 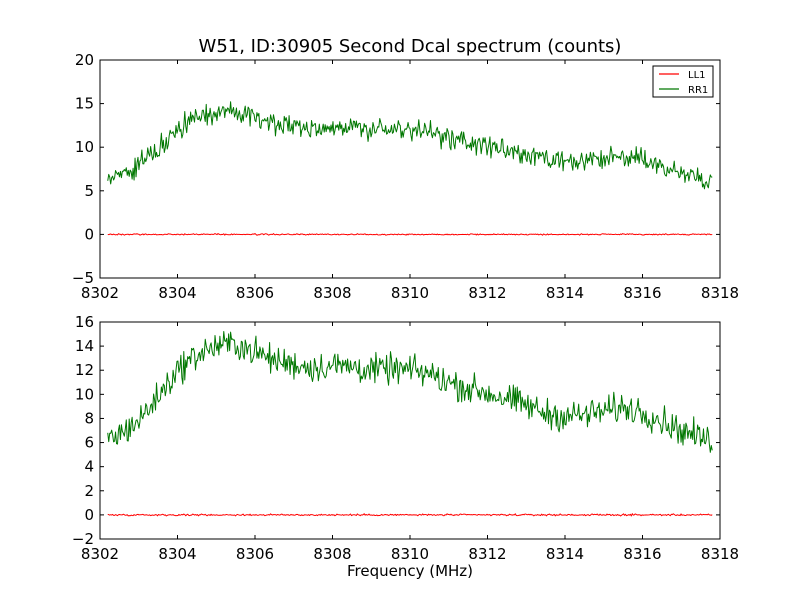 I want to click on y-tick-label: 15, so click(x=84, y=104).